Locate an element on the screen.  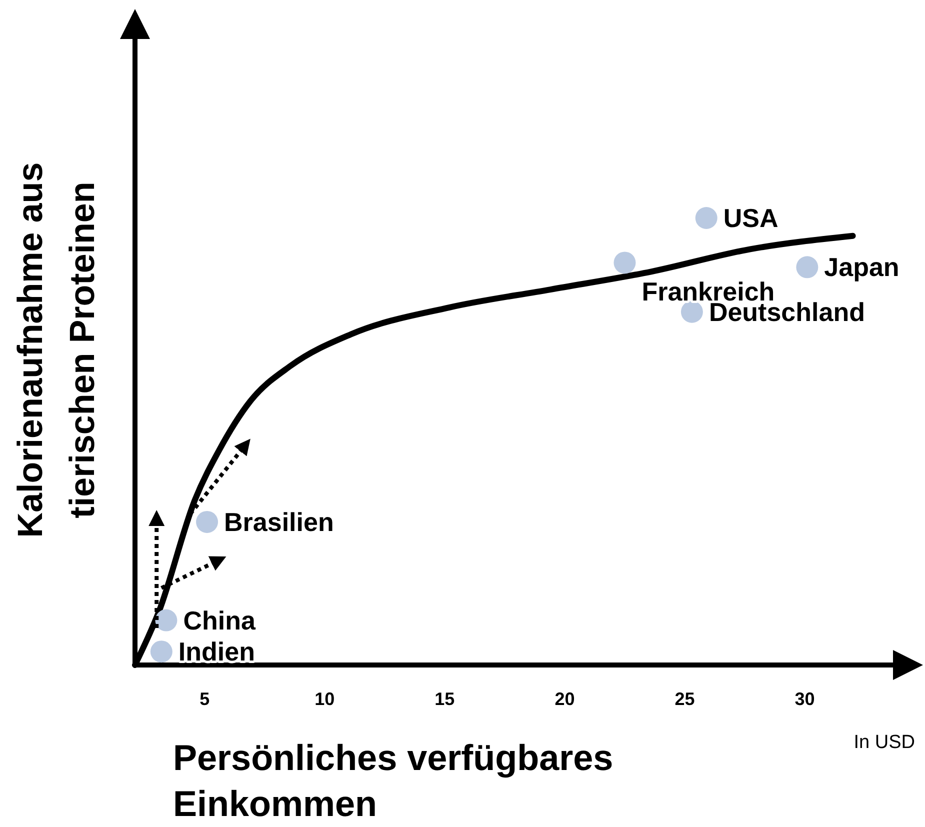
x-axis-title: Persönliches verfügbares Einkommen is located at coordinates (393, 780).